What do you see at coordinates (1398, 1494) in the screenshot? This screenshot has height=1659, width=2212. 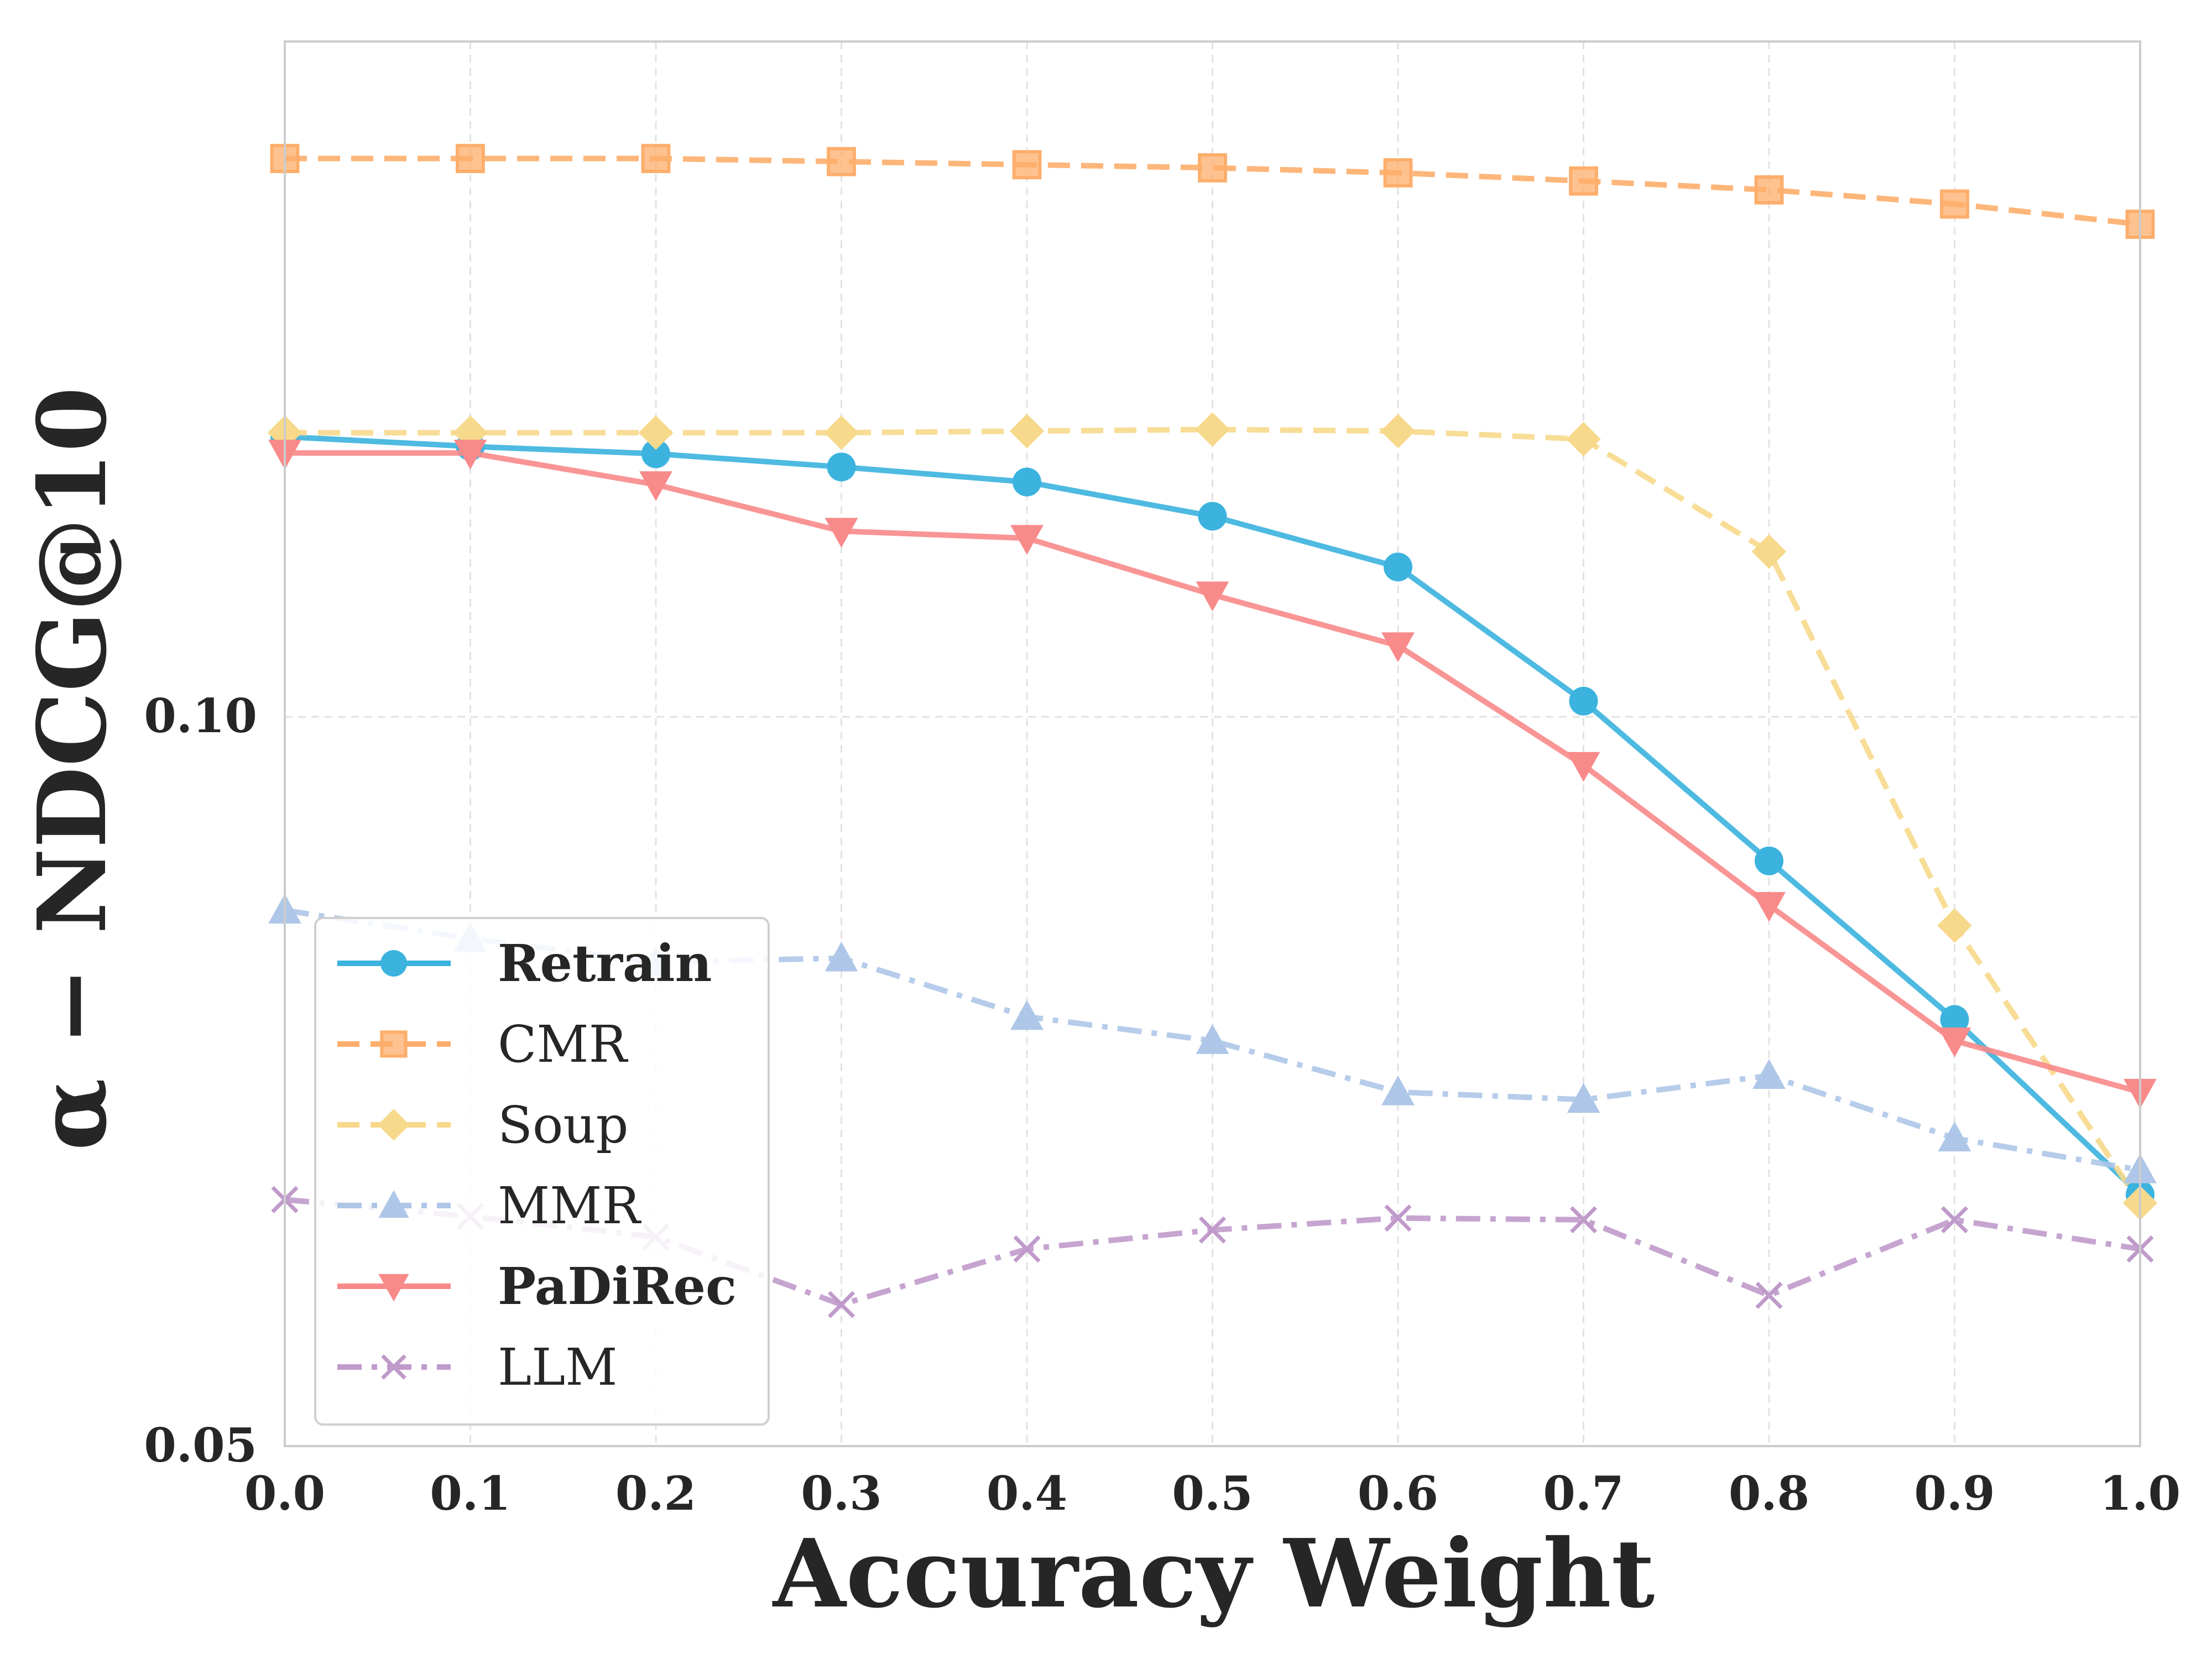 I see `x-tick-label: 0.6` at bounding box center [1398, 1494].